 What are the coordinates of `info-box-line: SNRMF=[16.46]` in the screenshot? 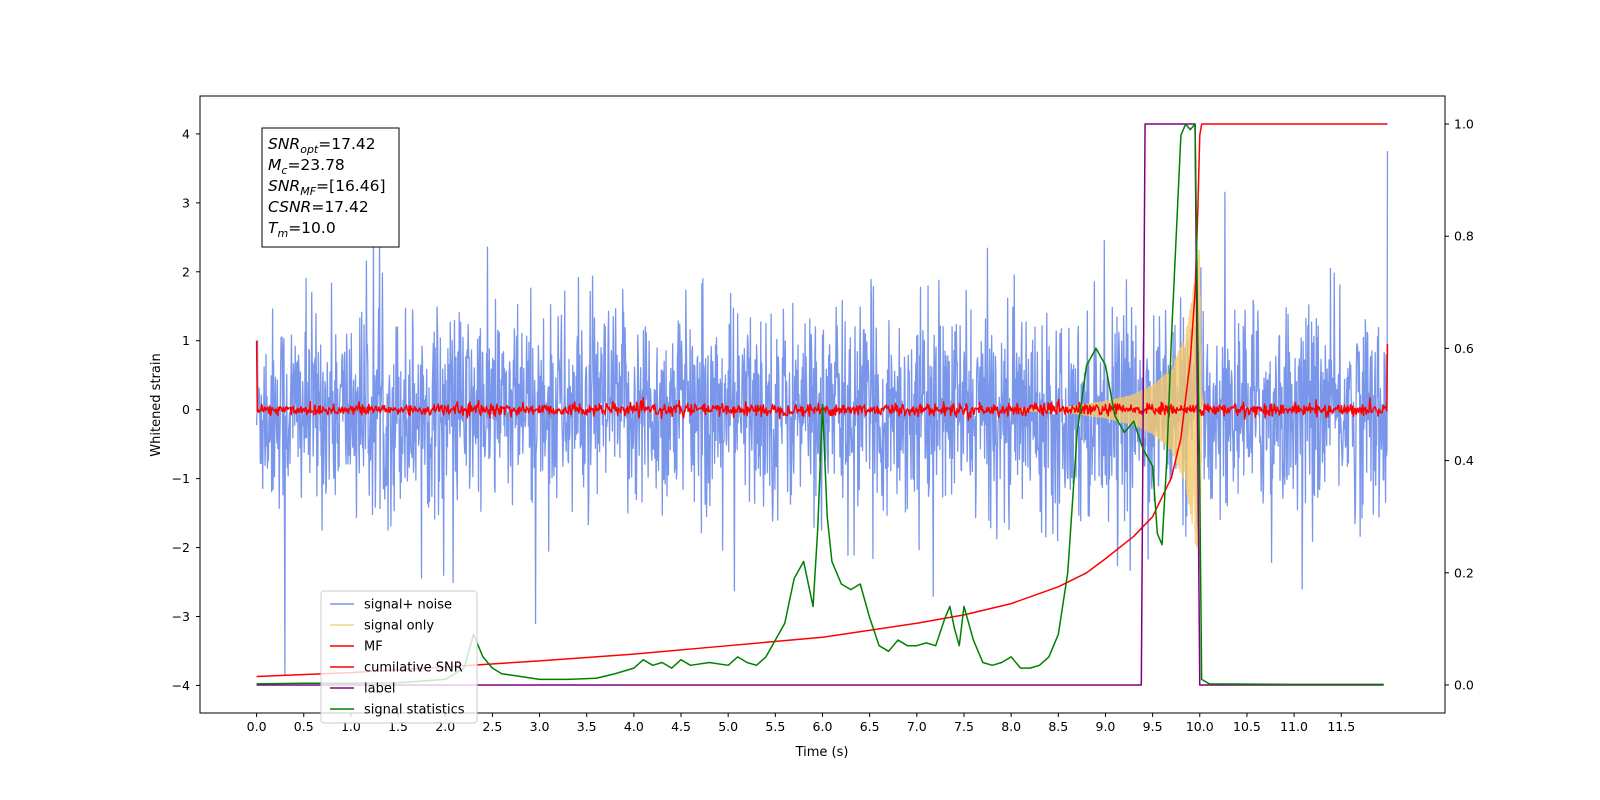 It's located at (327, 187).